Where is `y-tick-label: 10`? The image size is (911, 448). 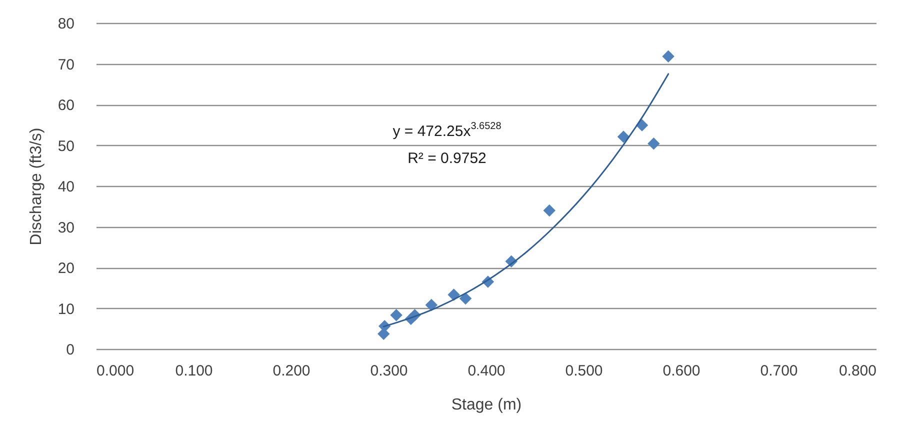
y-tick-label: 10 is located at coordinates (66, 309).